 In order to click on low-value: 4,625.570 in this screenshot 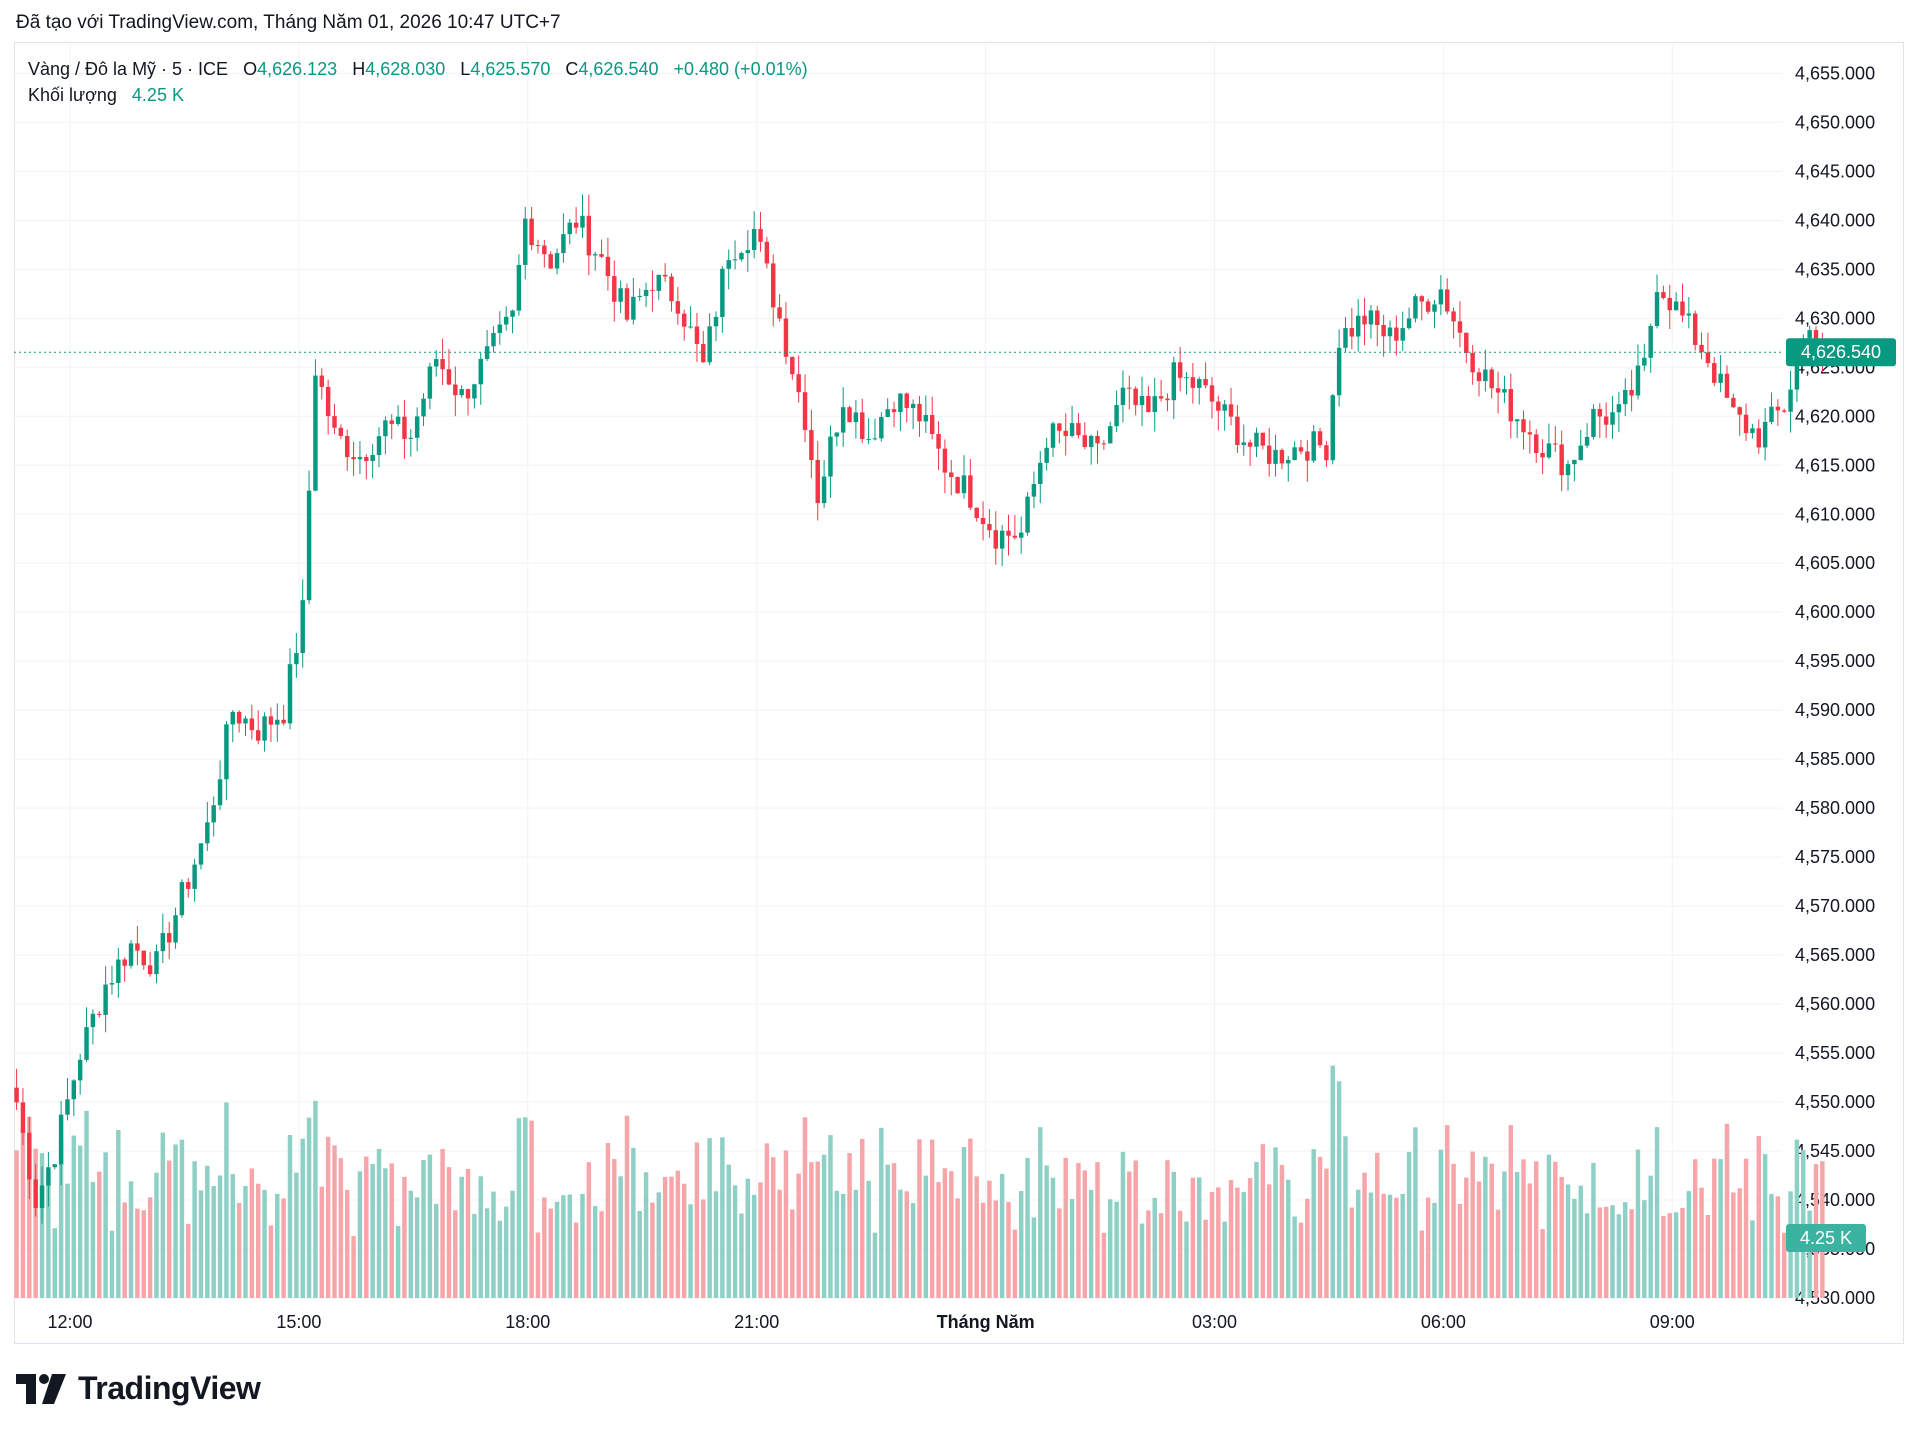, I will do `click(510, 69)`.